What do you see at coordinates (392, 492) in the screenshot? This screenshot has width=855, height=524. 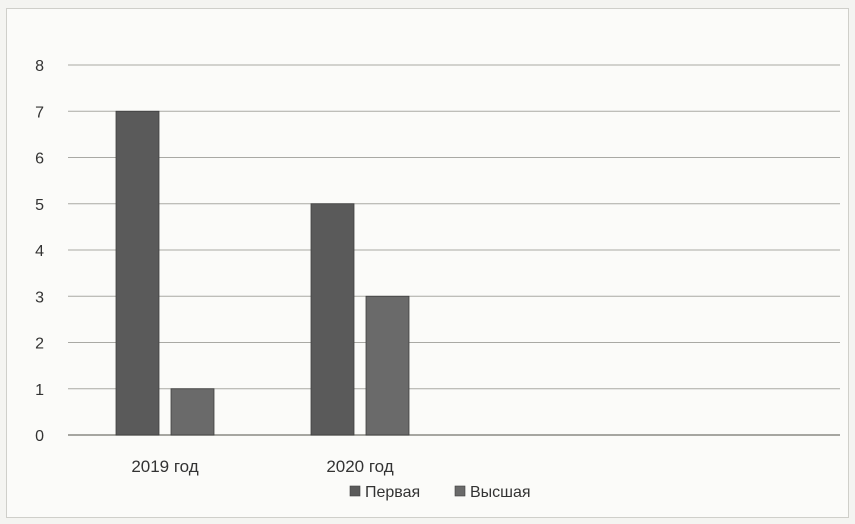 I see `legend-label: Первая` at bounding box center [392, 492].